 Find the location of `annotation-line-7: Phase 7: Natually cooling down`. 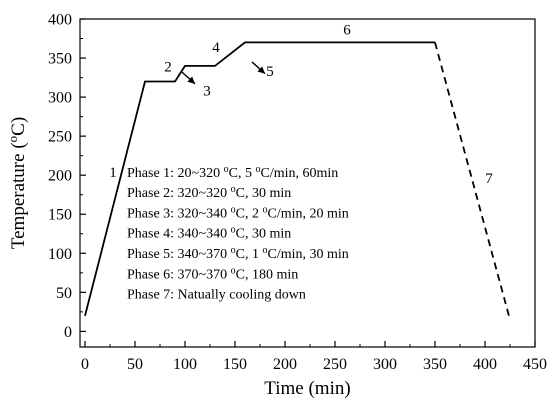

annotation-line-7: Phase 7: Natually cooling down is located at coordinates (216, 295).